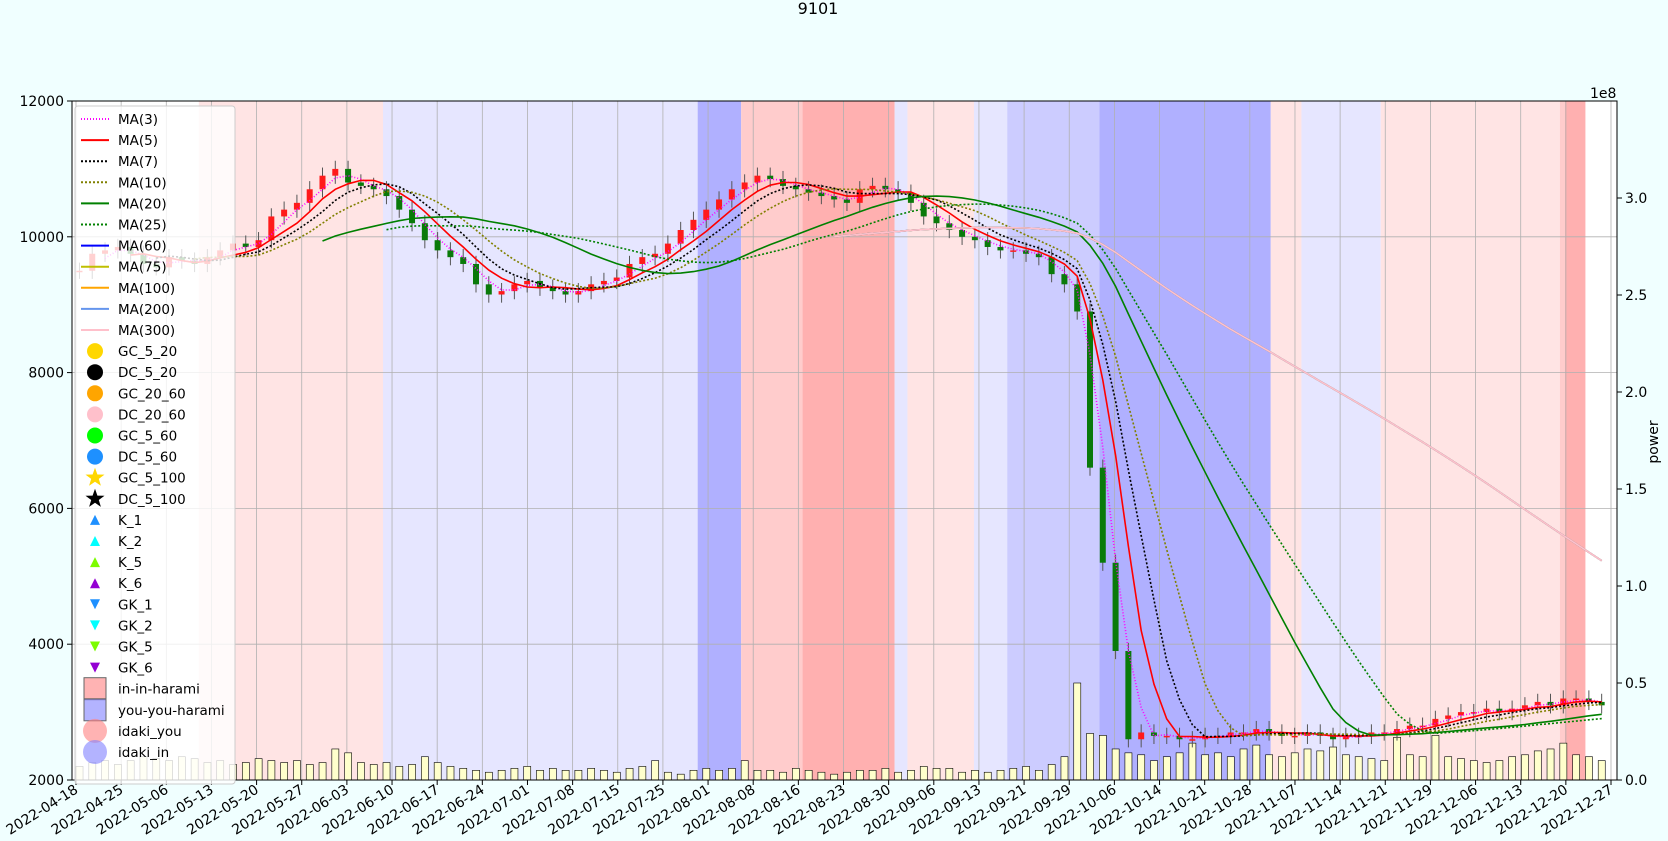 This screenshot has height=841, width=1668. Describe the element at coordinates (152, 394) in the screenshot. I see `legend-label: GC_20_60` at that location.